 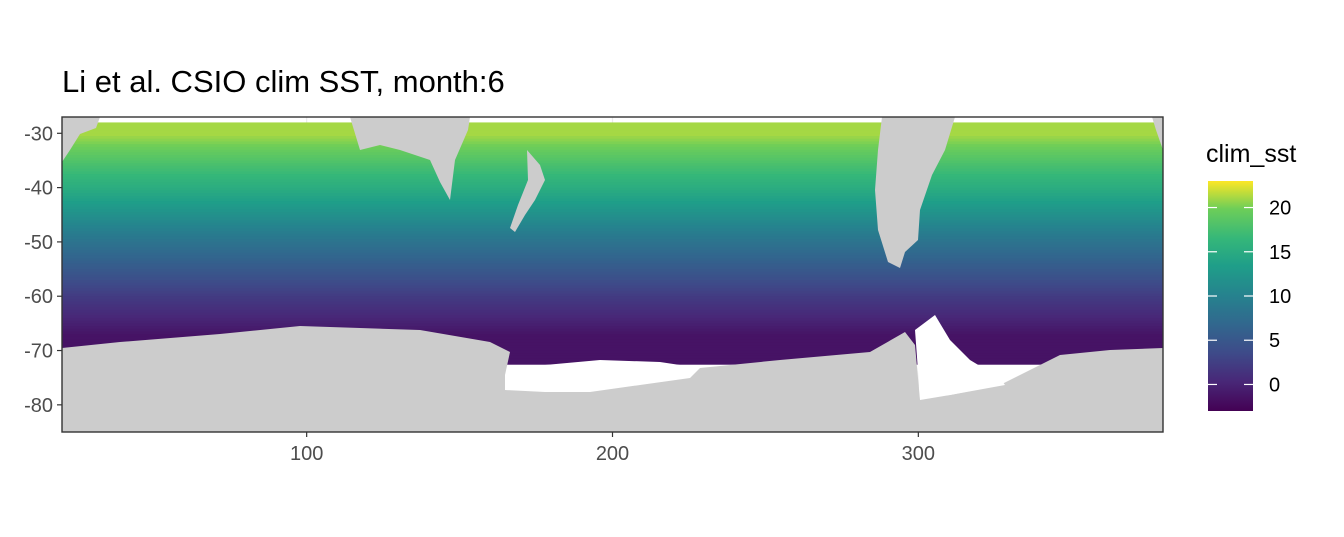 What do you see at coordinates (1274, 341) in the screenshot?
I see `legend-tick-label: 5` at bounding box center [1274, 341].